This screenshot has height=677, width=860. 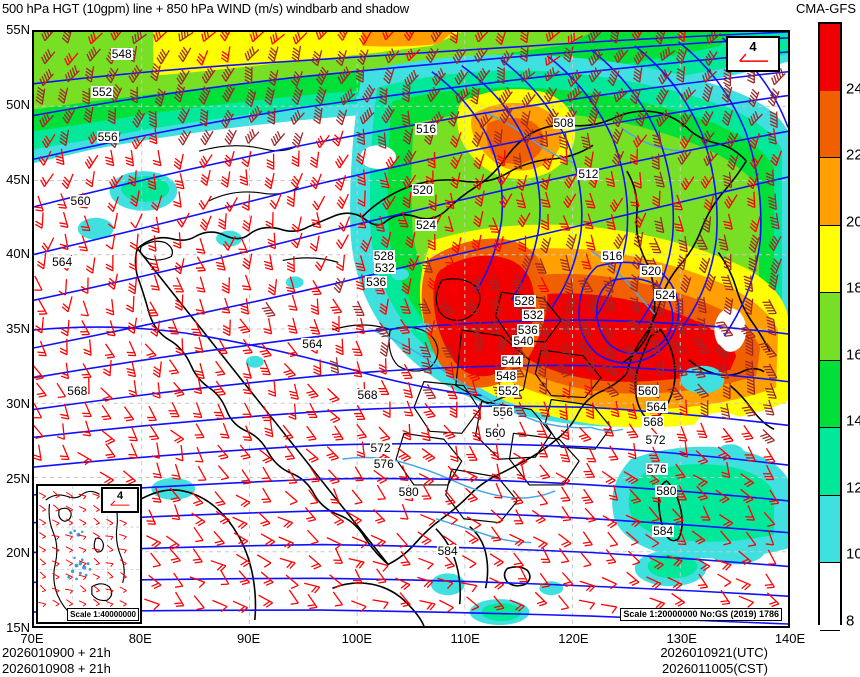 I want to click on south-sea-inset: 4 Scale 1:40000000, so click(x=89, y=554).